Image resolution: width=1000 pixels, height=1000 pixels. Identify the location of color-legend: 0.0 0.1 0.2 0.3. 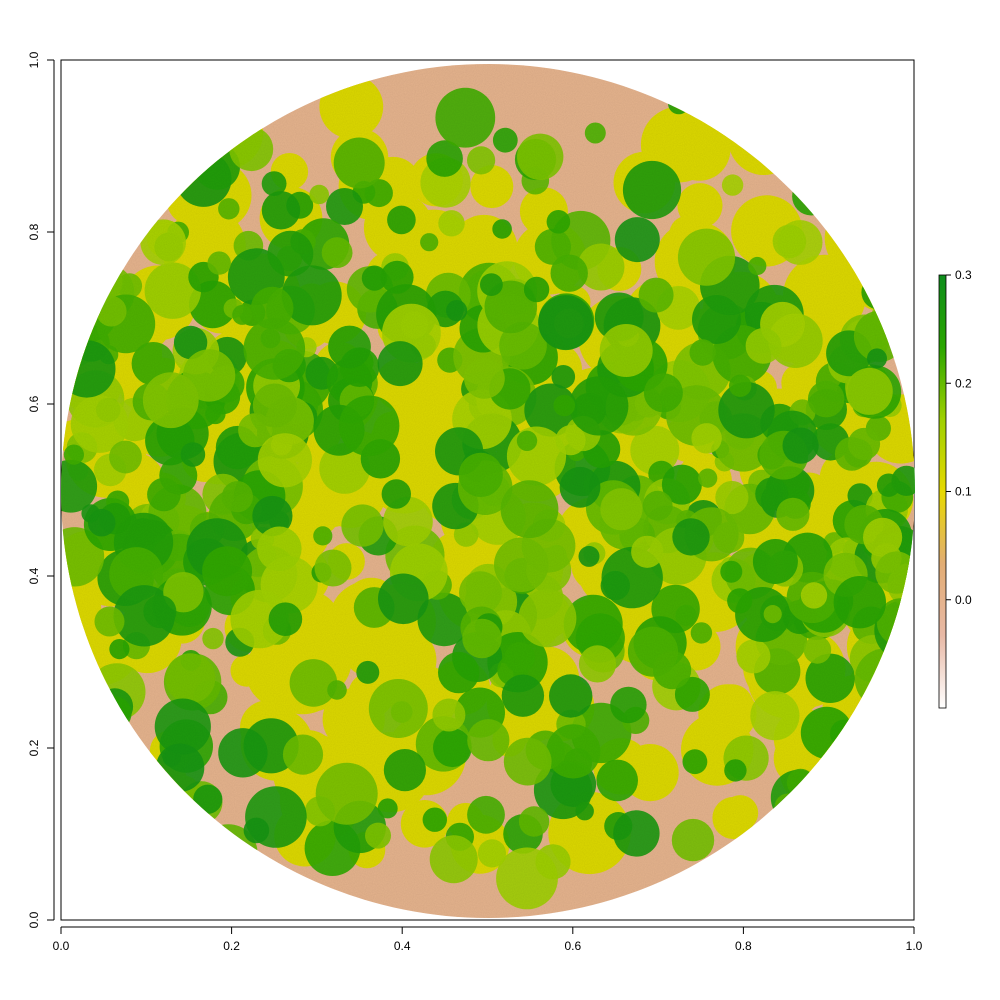
(955, 488).